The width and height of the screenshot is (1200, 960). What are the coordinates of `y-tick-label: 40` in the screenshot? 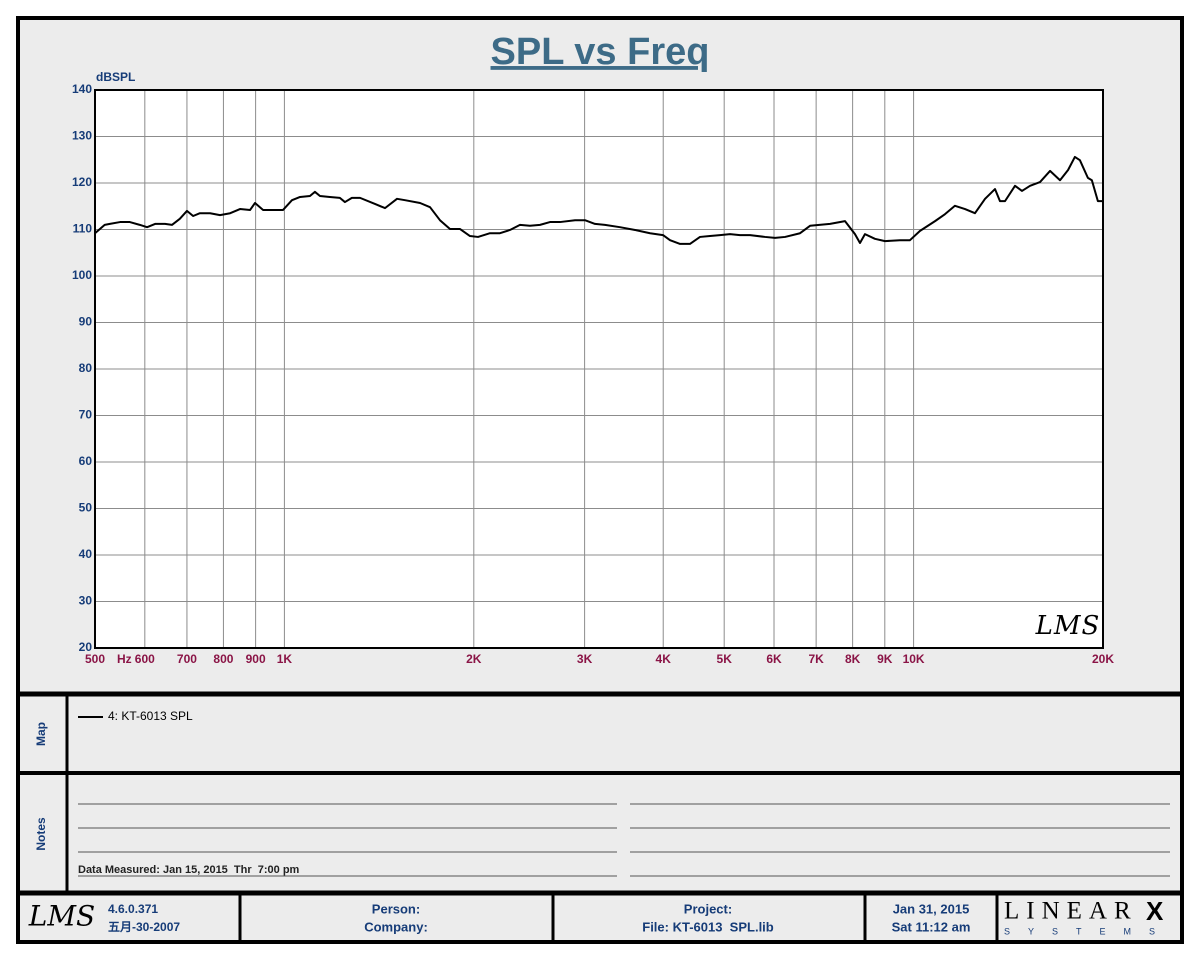 It's located at (86, 554).